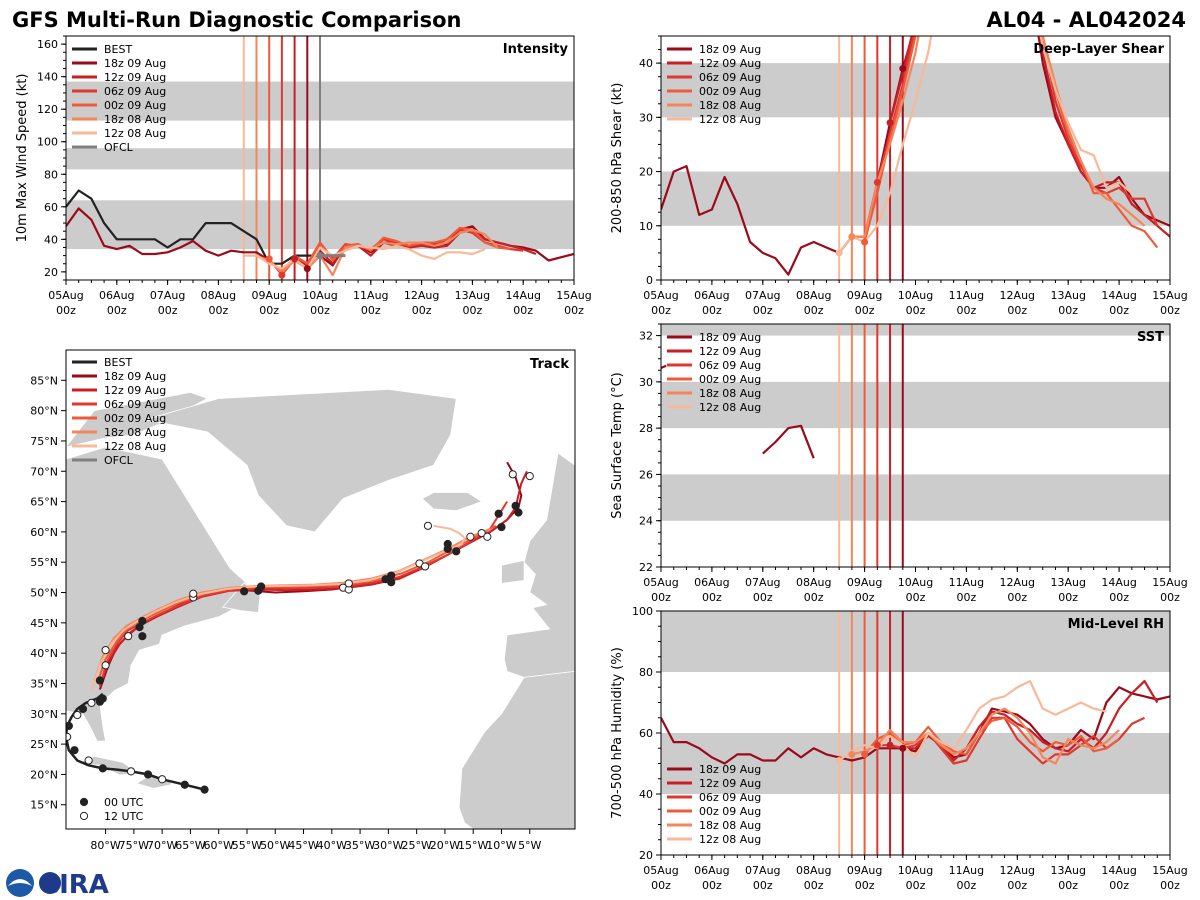 The height and width of the screenshot is (900, 1200). What do you see at coordinates (730, 407) in the screenshot?
I see `sst-legend-label-12z-08-aug: 12z 08 Aug` at bounding box center [730, 407].